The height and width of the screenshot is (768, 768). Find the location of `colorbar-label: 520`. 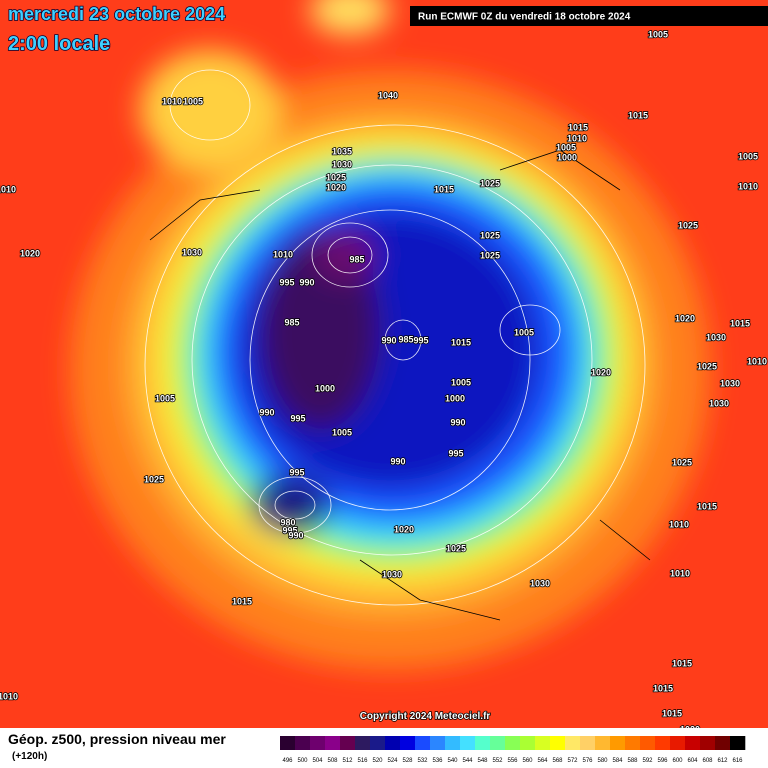

colorbar-label: 520 is located at coordinates (377, 761).